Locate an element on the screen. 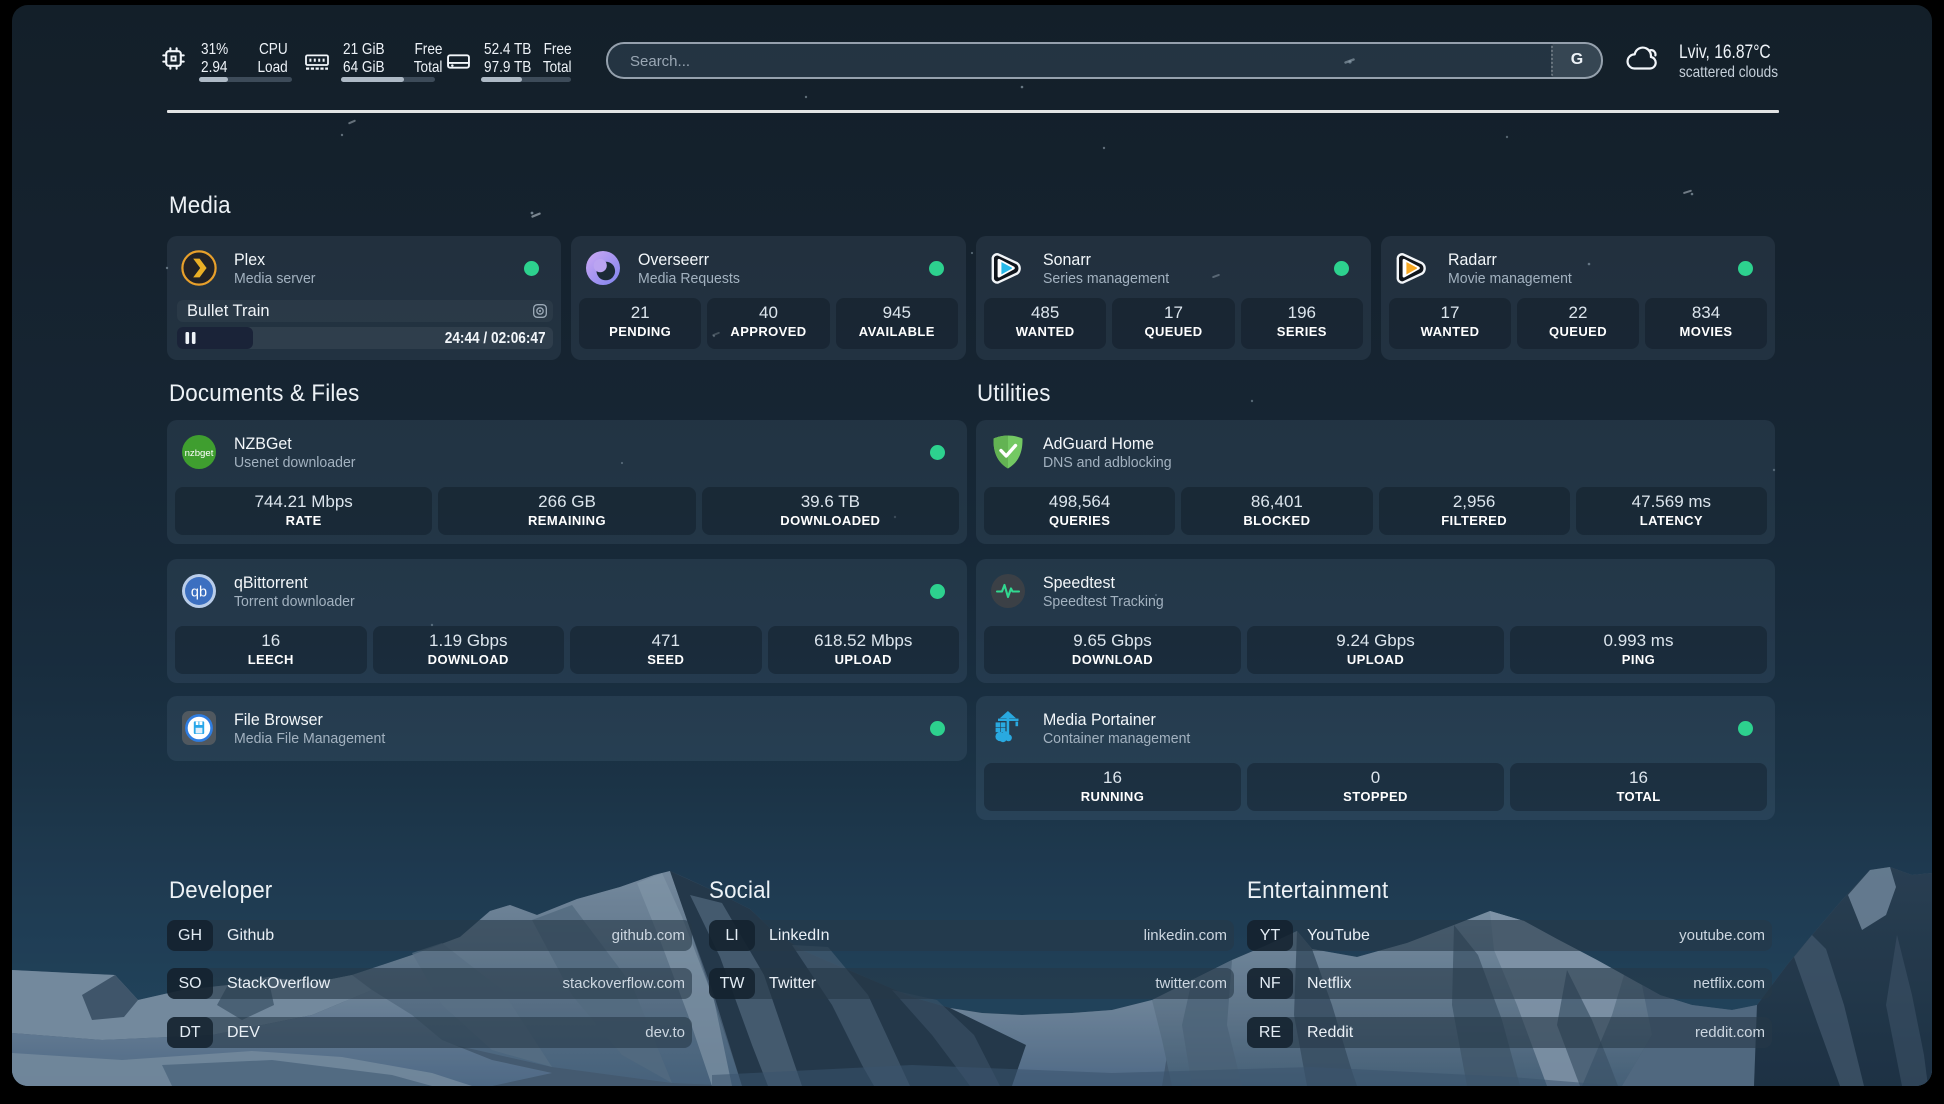  svg-text: qb is located at coordinates (199, 592).